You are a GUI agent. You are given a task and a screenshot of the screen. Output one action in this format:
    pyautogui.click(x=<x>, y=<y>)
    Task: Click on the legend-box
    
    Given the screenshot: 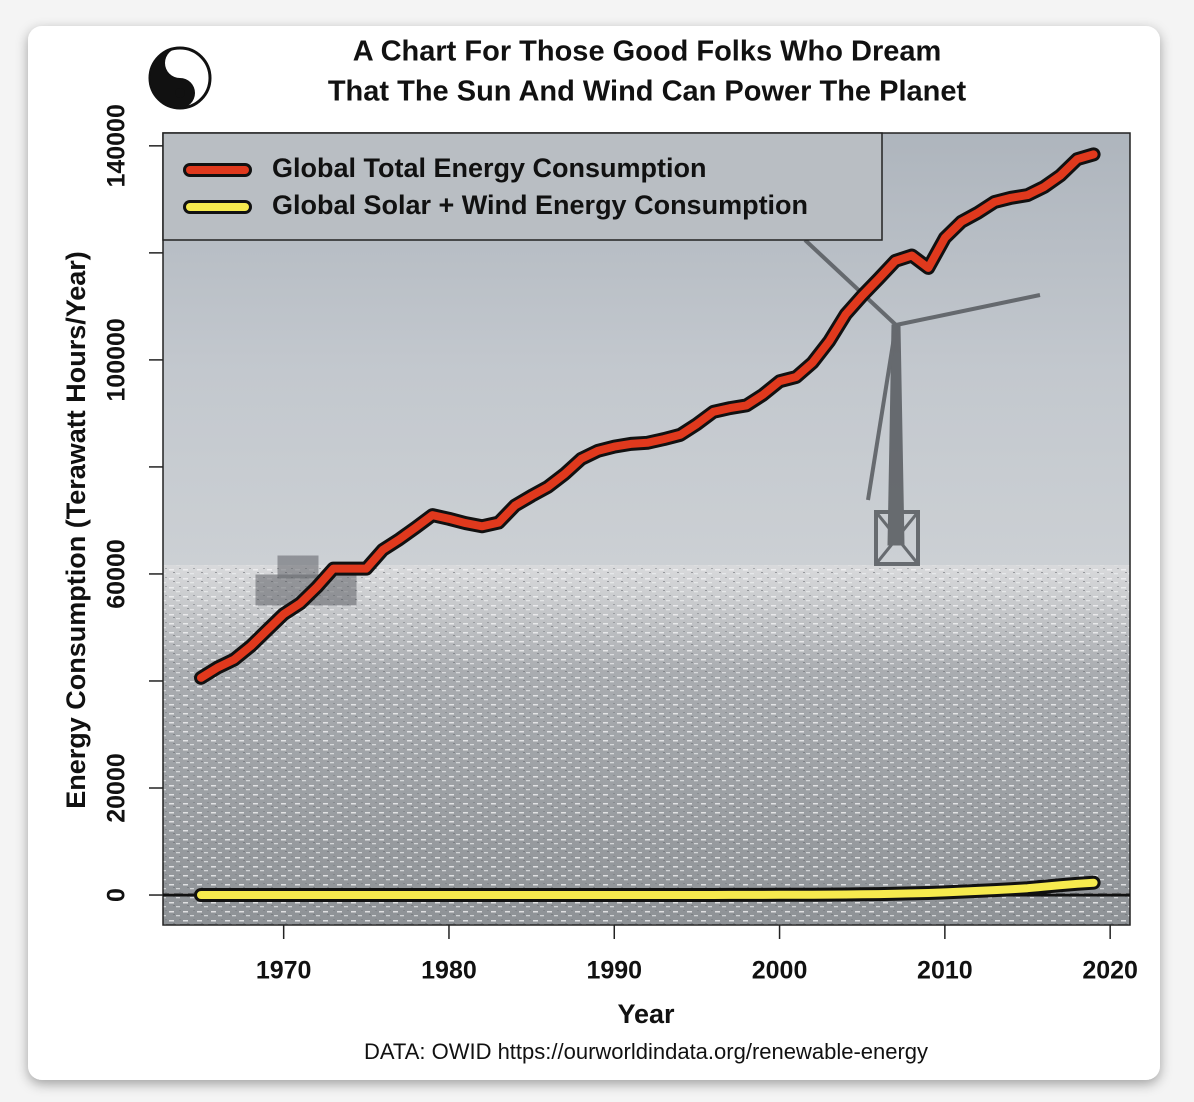 What is the action you would take?
    pyautogui.click(x=522, y=186)
    